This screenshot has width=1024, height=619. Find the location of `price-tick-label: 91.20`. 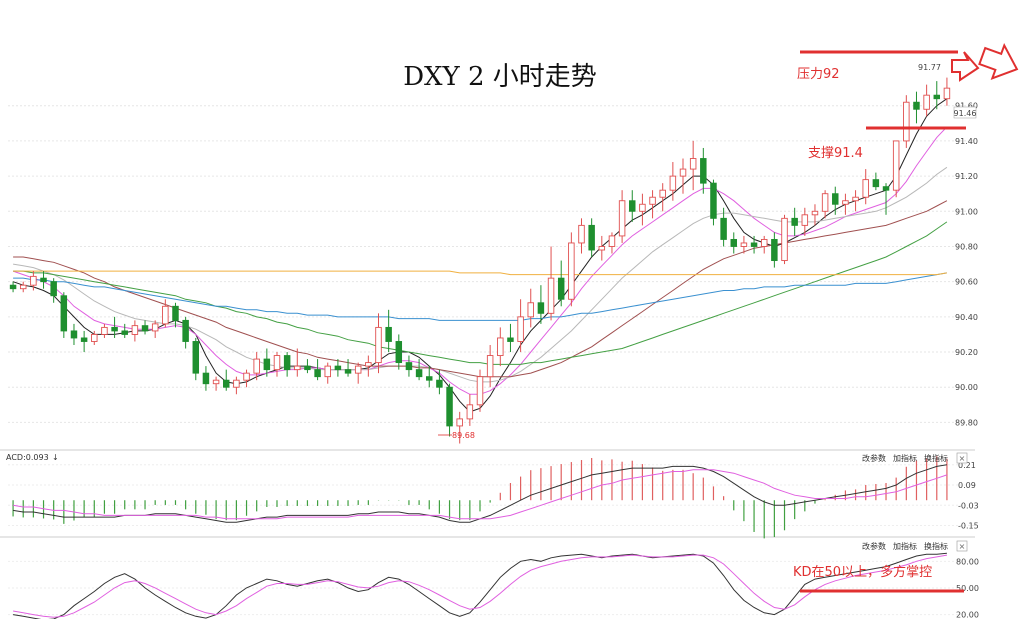

price-tick-label: 91.20 is located at coordinates (966, 176).